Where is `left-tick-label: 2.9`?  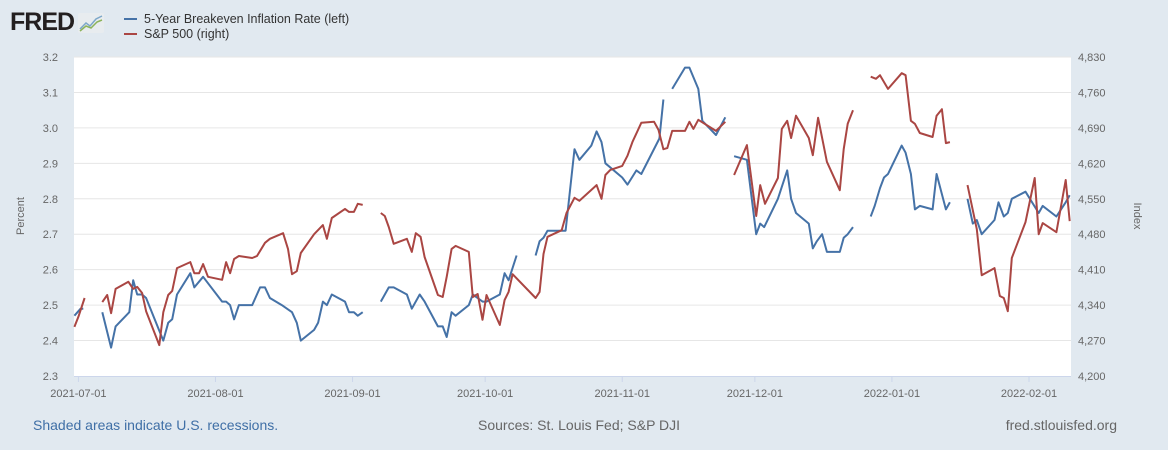 left-tick-label: 2.9 is located at coordinates (50, 164).